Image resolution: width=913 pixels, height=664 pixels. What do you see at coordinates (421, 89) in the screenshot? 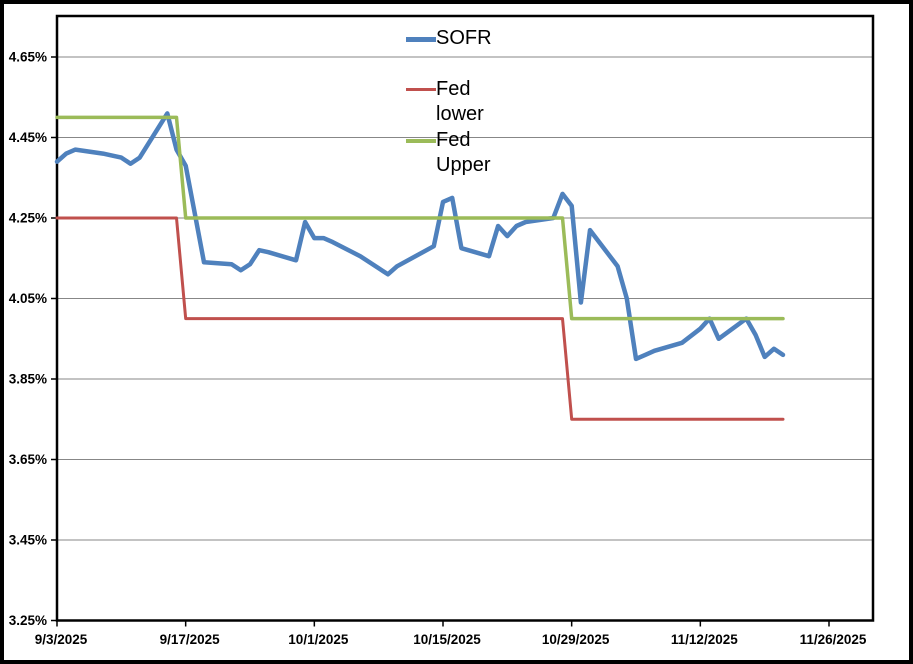
I see `fed-lower-line-swatch` at bounding box center [421, 89].